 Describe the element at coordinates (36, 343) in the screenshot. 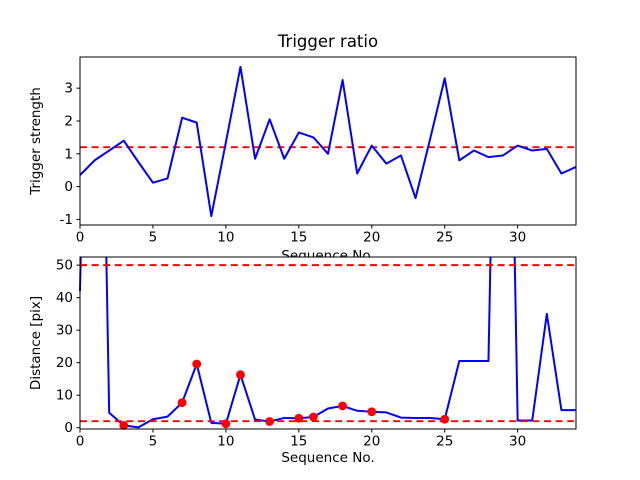

I see `bottom-y-axis-label: Distance [pix]` at that location.